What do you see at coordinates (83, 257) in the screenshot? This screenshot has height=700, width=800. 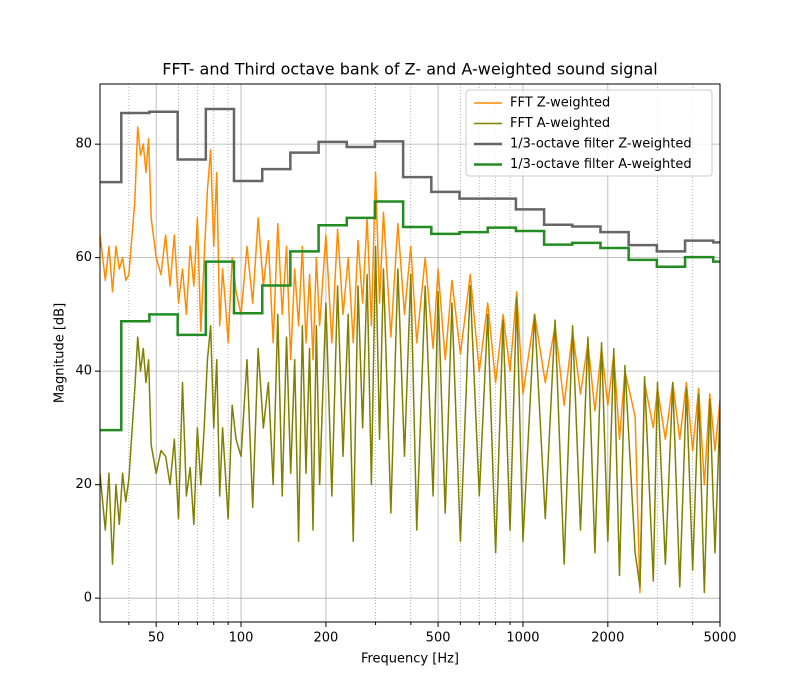 I see `y-tick-label: 60` at bounding box center [83, 257].